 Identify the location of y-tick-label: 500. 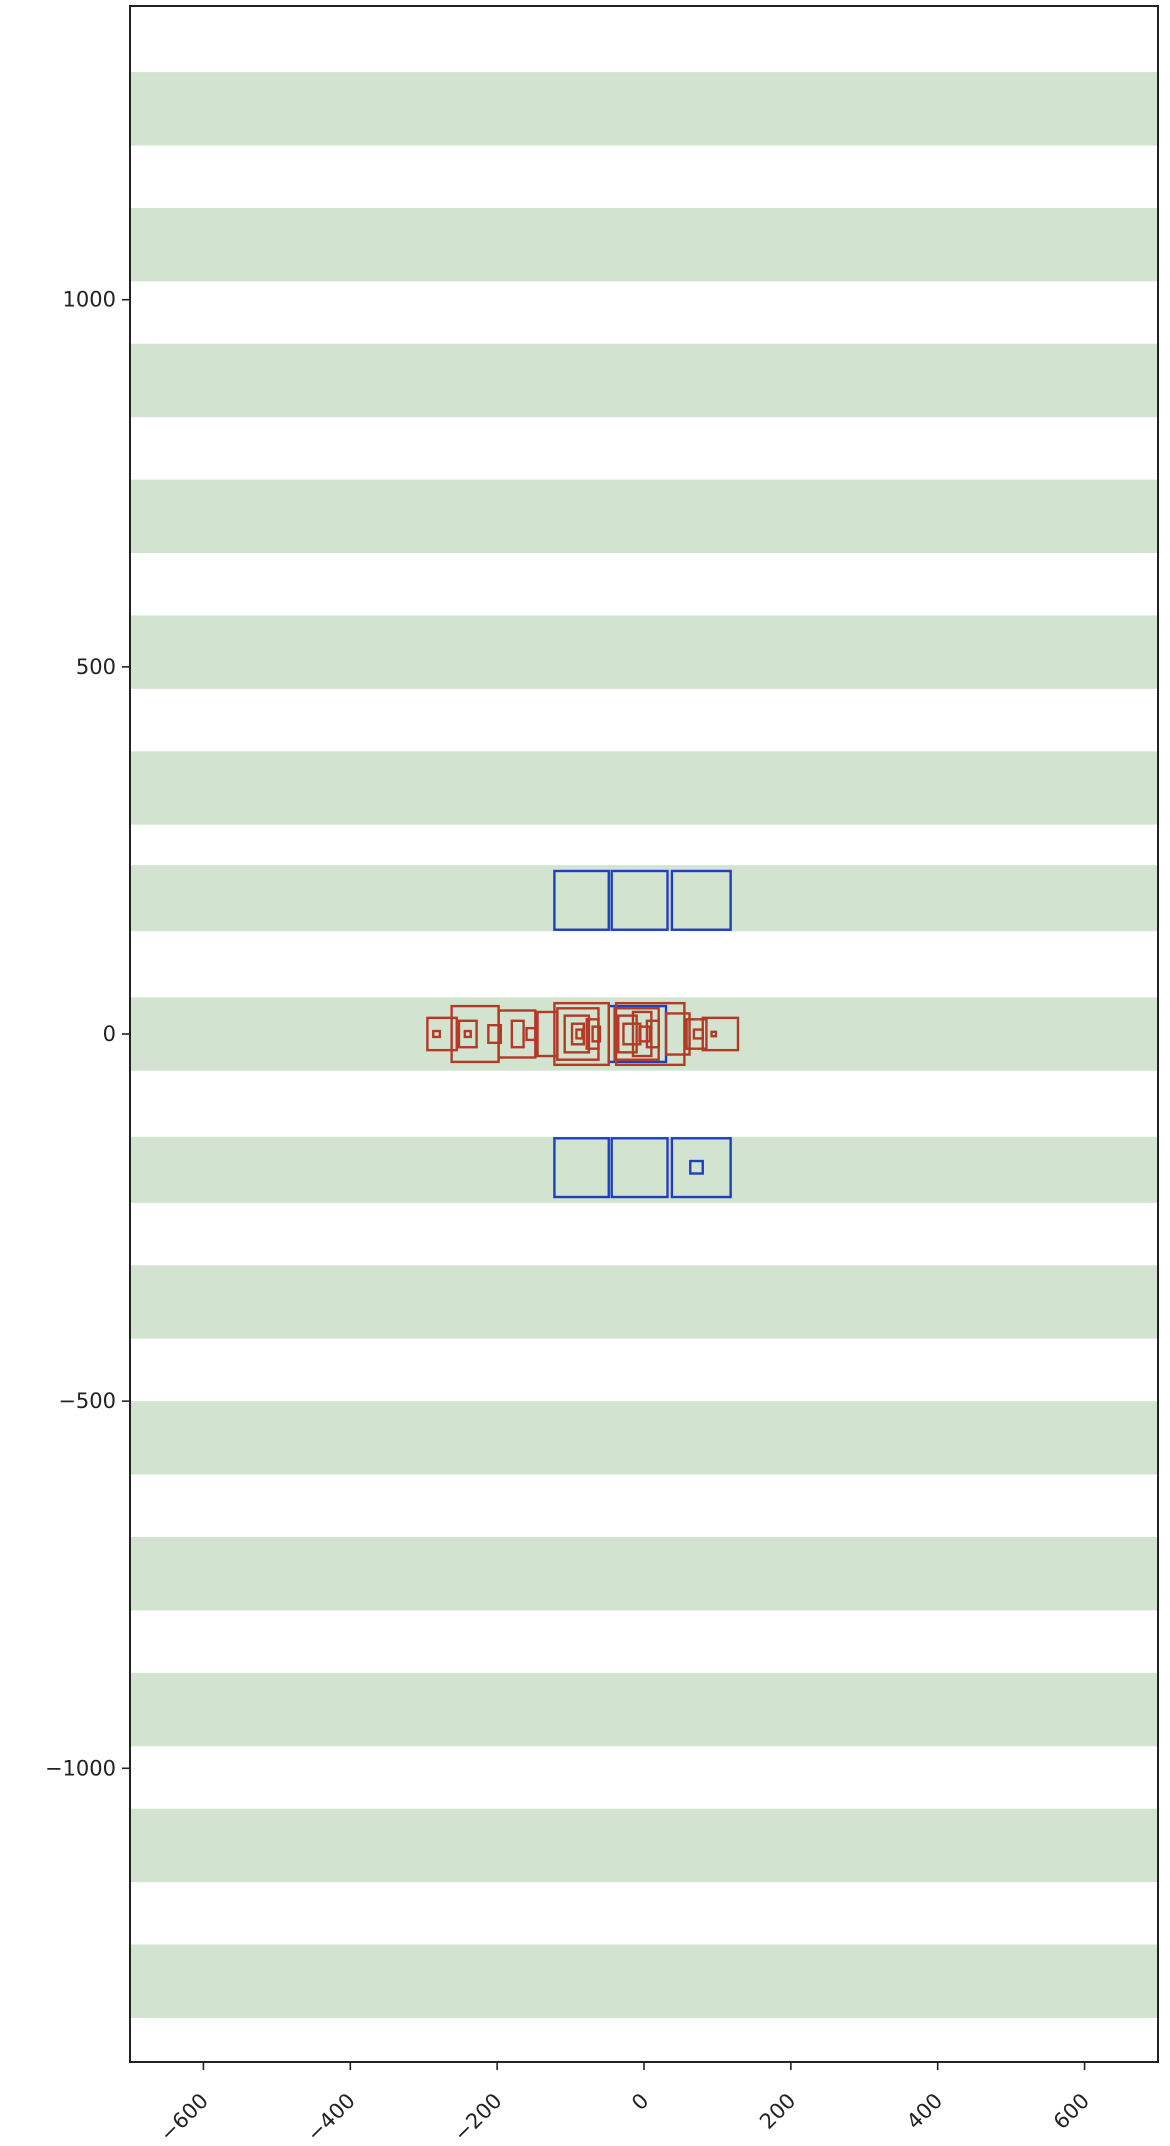
(96, 667).